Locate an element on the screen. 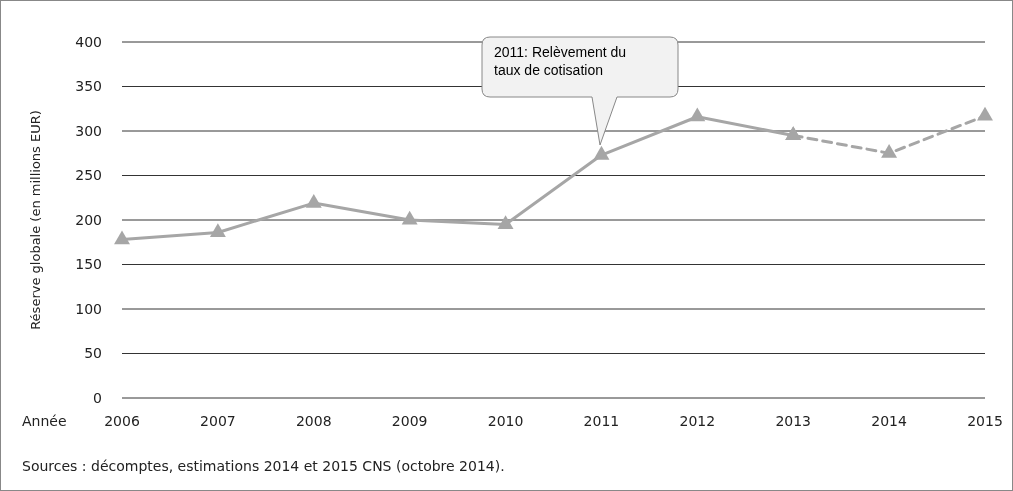  x-tick-label: 2013 is located at coordinates (793, 421).